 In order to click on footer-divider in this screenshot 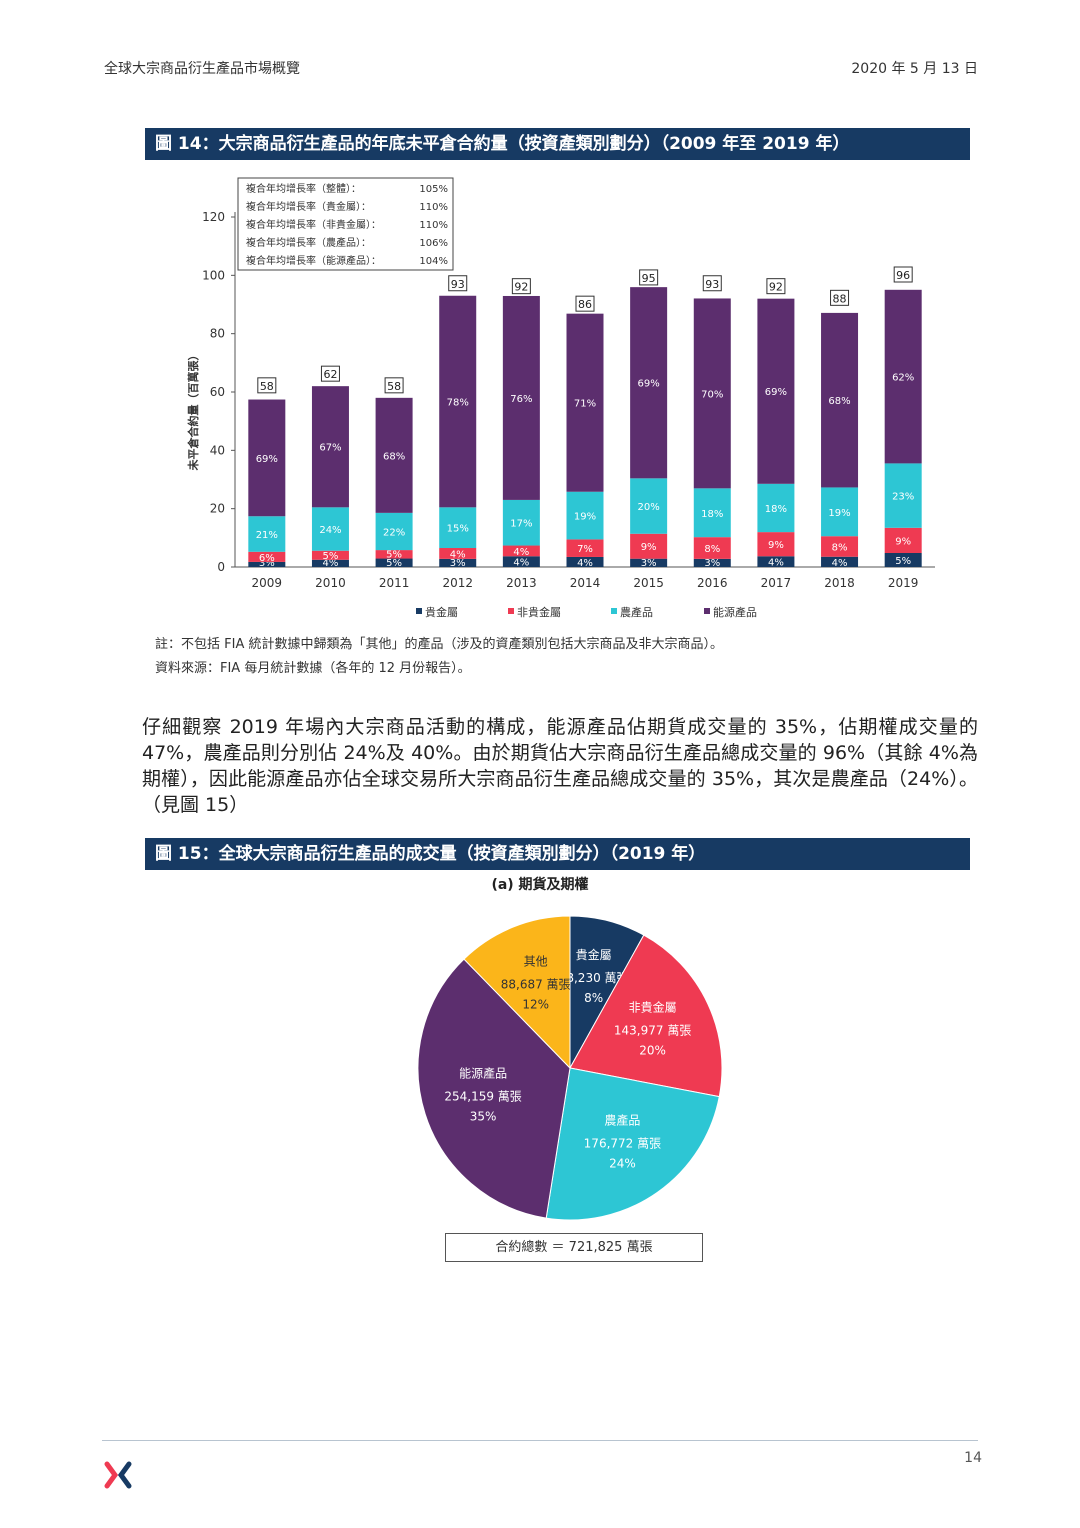, I will do `click(540, 1440)`.